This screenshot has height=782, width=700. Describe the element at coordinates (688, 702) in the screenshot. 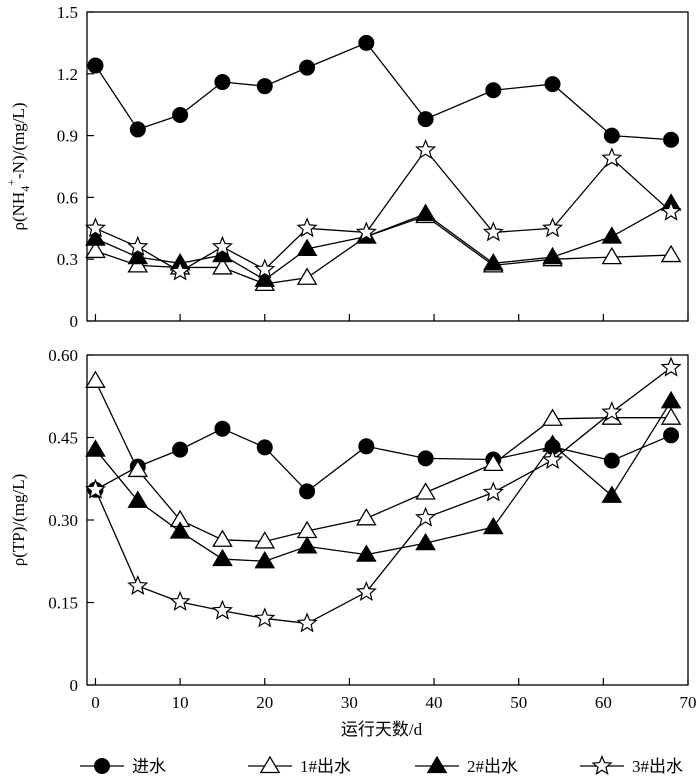

I see `x-tick-label: 70` at that location.